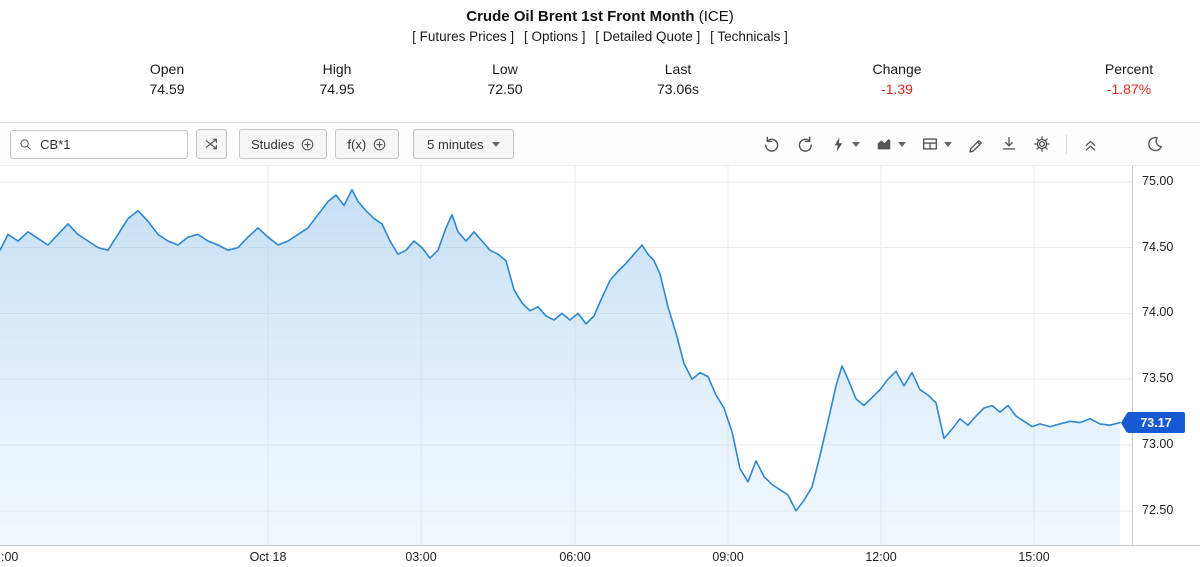 The height and width of the screenshot is (567, 1200). I want to click on collapse-toolbar-button, so click(1090, 144).